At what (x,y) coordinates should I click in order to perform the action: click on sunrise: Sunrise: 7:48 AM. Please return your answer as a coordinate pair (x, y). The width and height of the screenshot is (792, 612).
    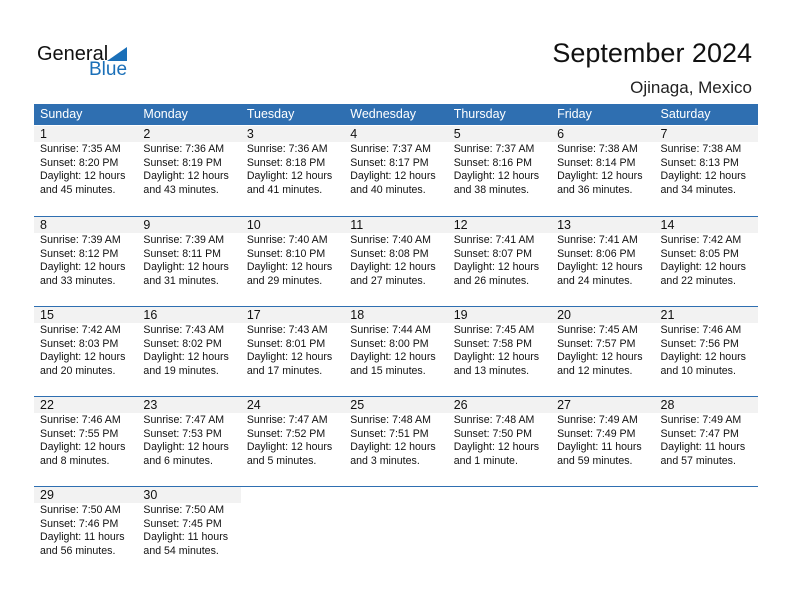
    Looking at the image, I should click on (390, 420).